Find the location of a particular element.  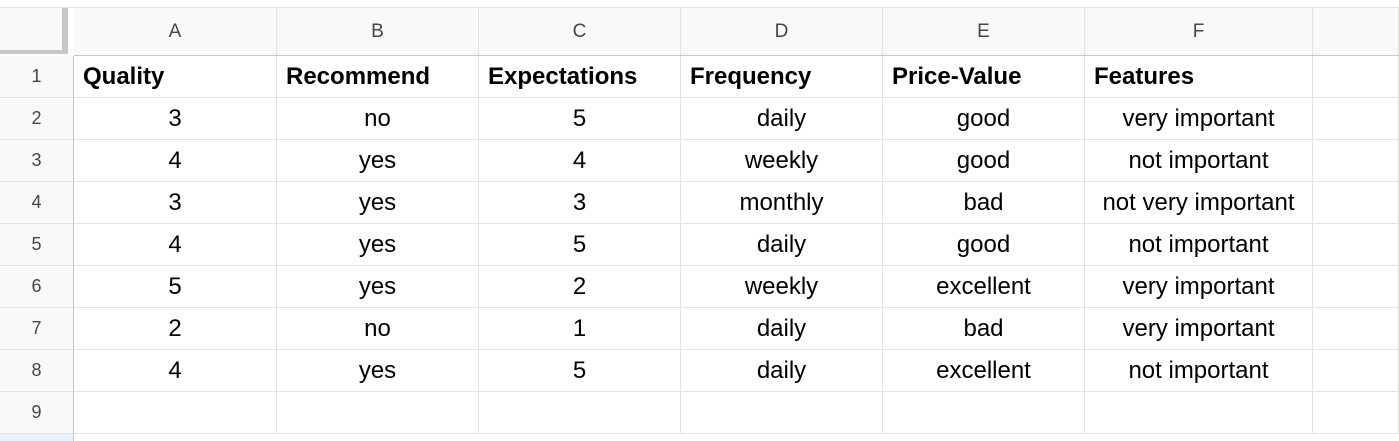

header-cell-expectations: Expectations is located at coordinates (580, 77).